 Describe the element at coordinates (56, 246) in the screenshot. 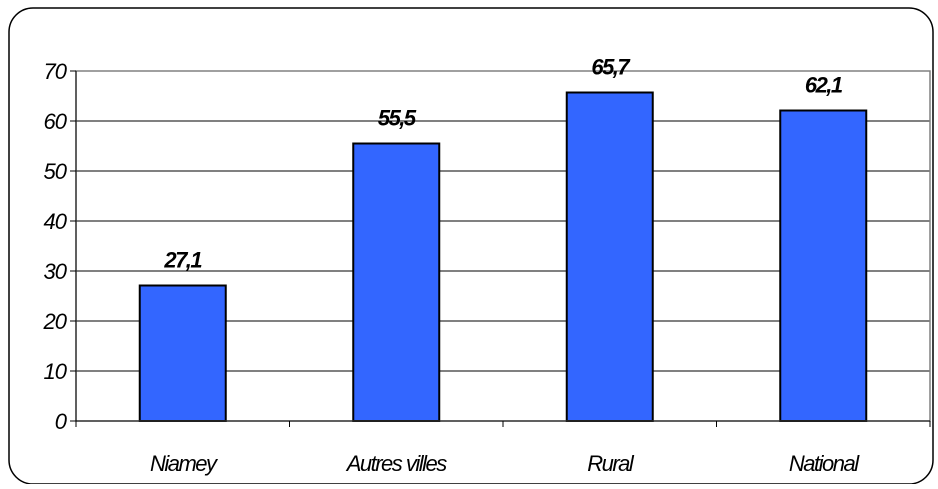

I see `y-tick-labels: 0 10 20 30 40 50 60 70` at that location.